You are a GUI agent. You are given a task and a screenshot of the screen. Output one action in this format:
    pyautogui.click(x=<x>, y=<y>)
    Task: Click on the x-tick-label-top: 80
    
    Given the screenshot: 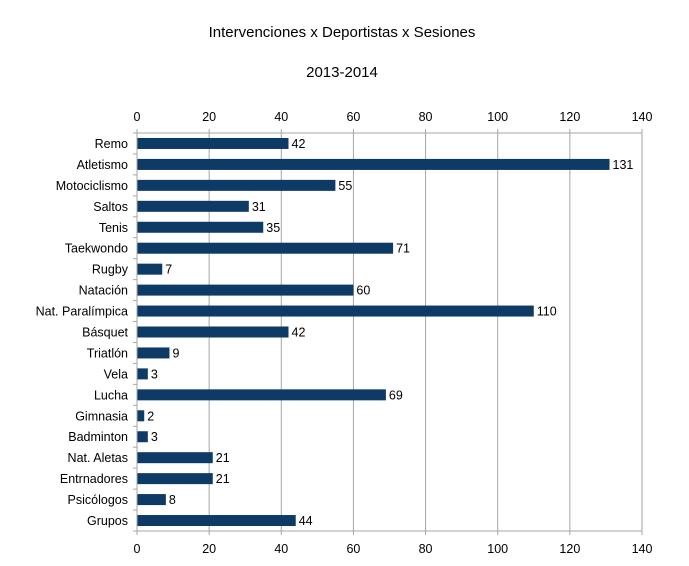 What is the action you would take?
    pyautogui.click(x=426, y=117)
    